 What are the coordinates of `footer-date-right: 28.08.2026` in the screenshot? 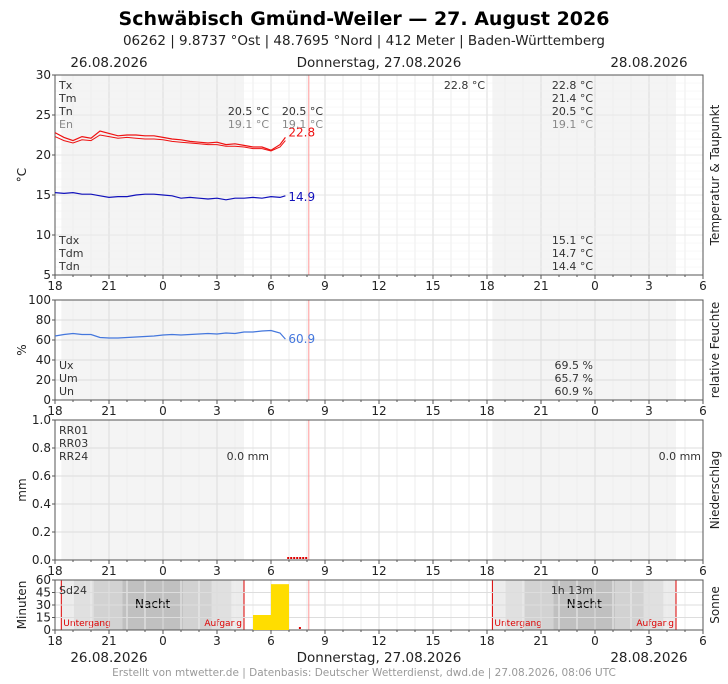 It's located at (648, 658).